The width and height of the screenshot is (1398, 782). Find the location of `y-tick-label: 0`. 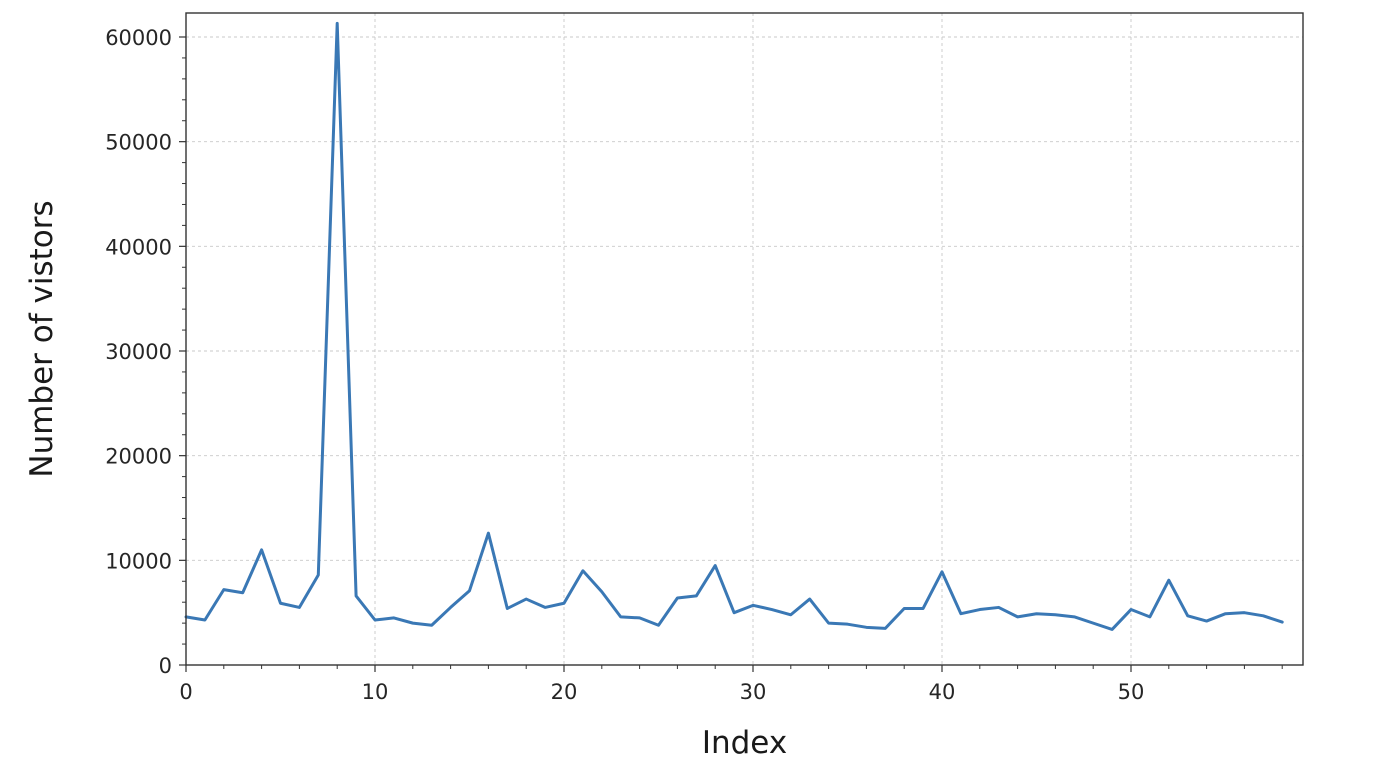

y-tick-label: 0 is located at coordinates (165, 666).